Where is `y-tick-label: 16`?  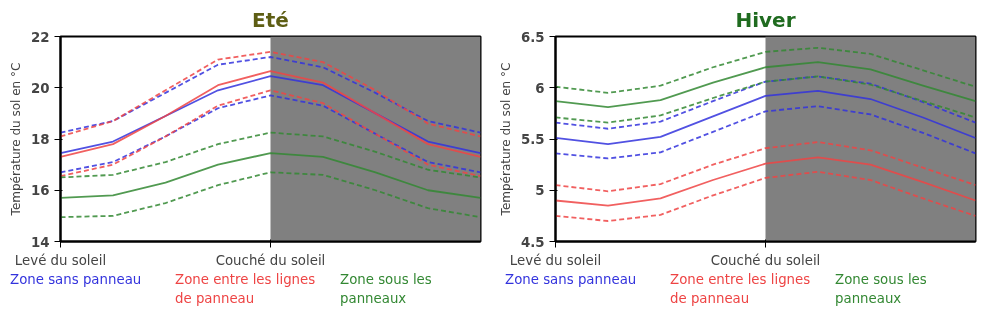 y-tick-label: 16 is located at coordinates (40, 191).